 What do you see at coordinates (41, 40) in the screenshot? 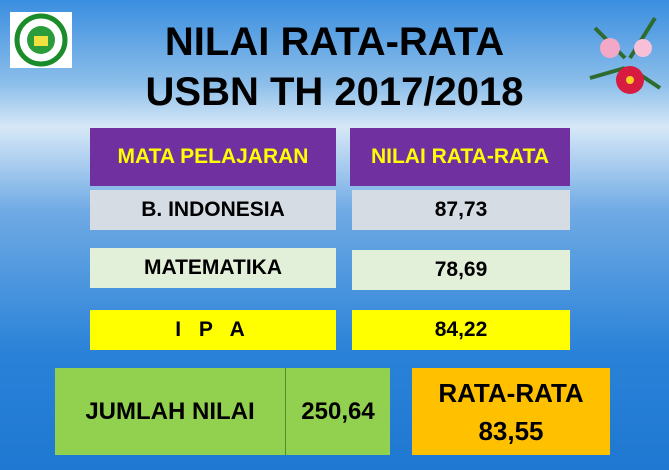
I see `school-logo` at bounding box center [41, 40].